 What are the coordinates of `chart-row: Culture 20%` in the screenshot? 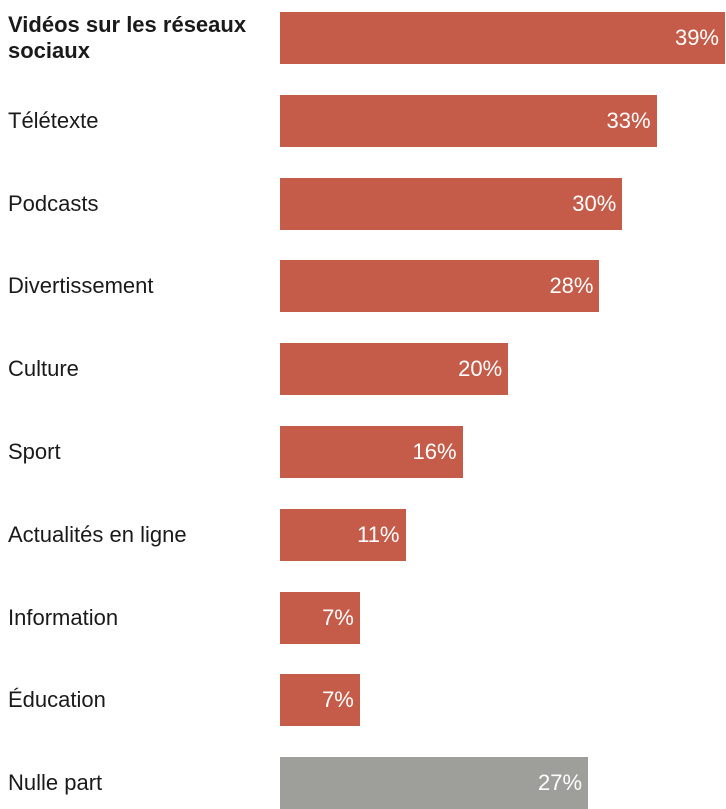 It's located at (363, 369).